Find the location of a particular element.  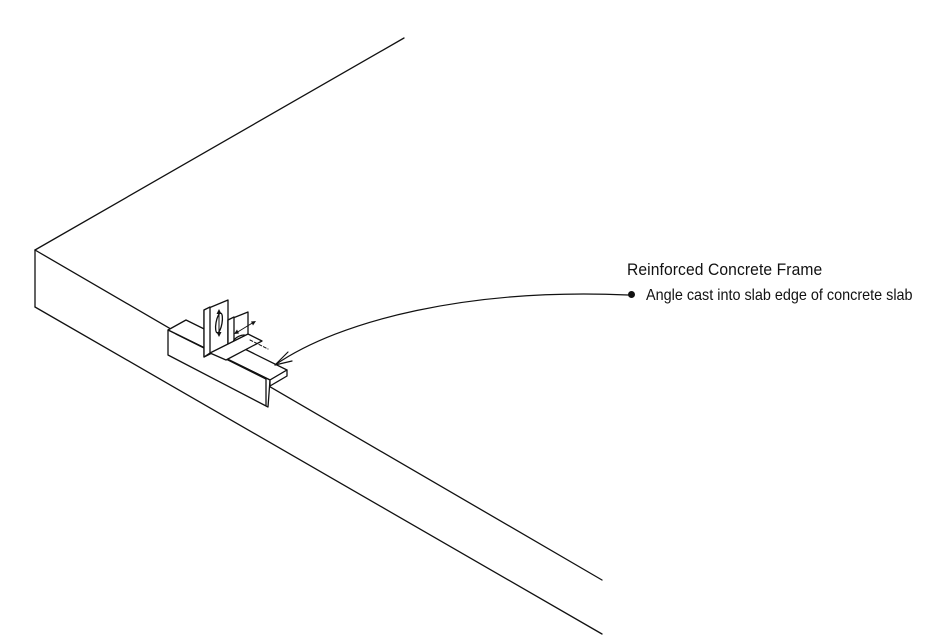

adjustment-arrows is located at coordinates (243, 330).